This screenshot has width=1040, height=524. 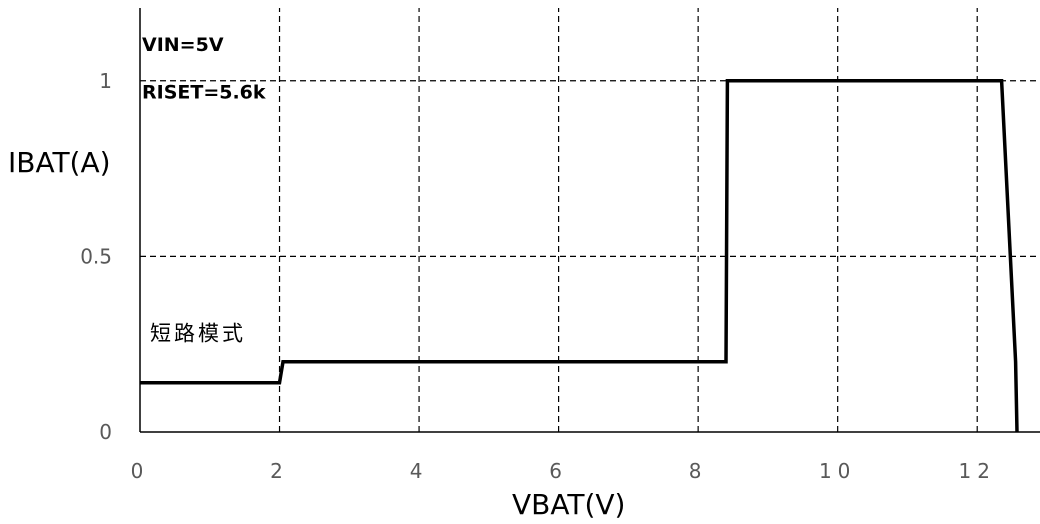 What do you see at coordinates (96, 256) in the screenshot?
I see `y-tick-label: 0.5` at bounding box center [96, 256].